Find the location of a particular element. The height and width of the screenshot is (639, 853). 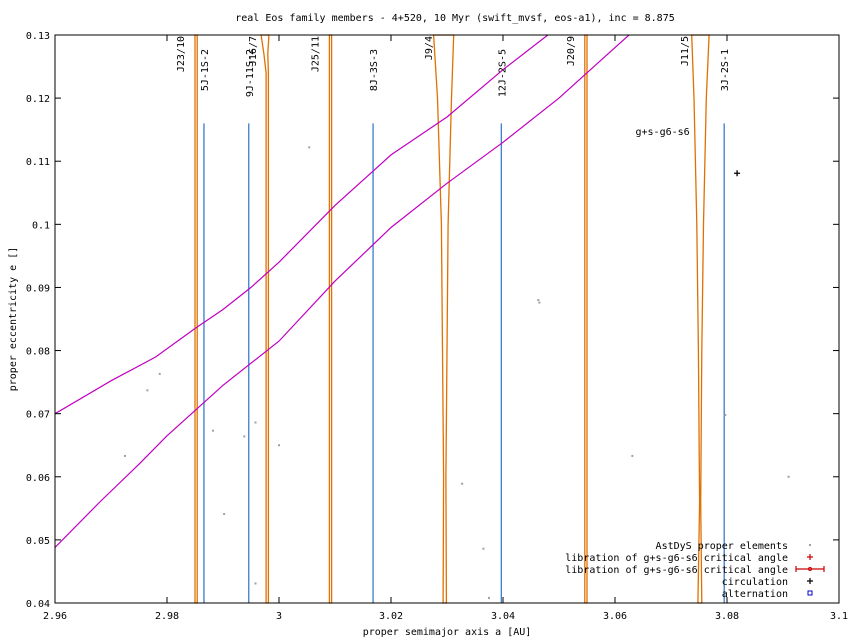

mmr-label: J11/5 is located at coordinates (685, 51).